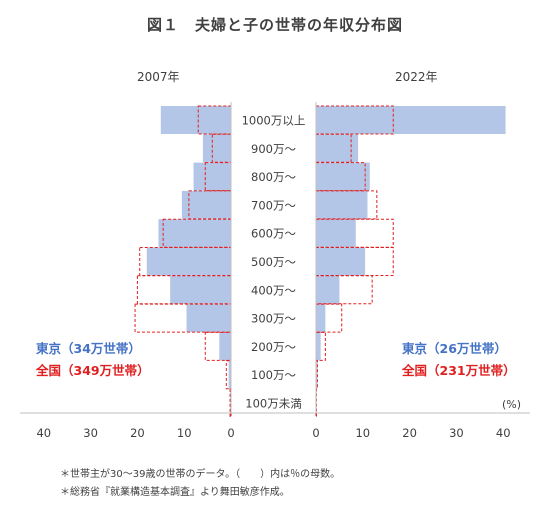 This screenshot has height=520, width=550. I want to click on bar-national-2007年-9, so click(228, 375).